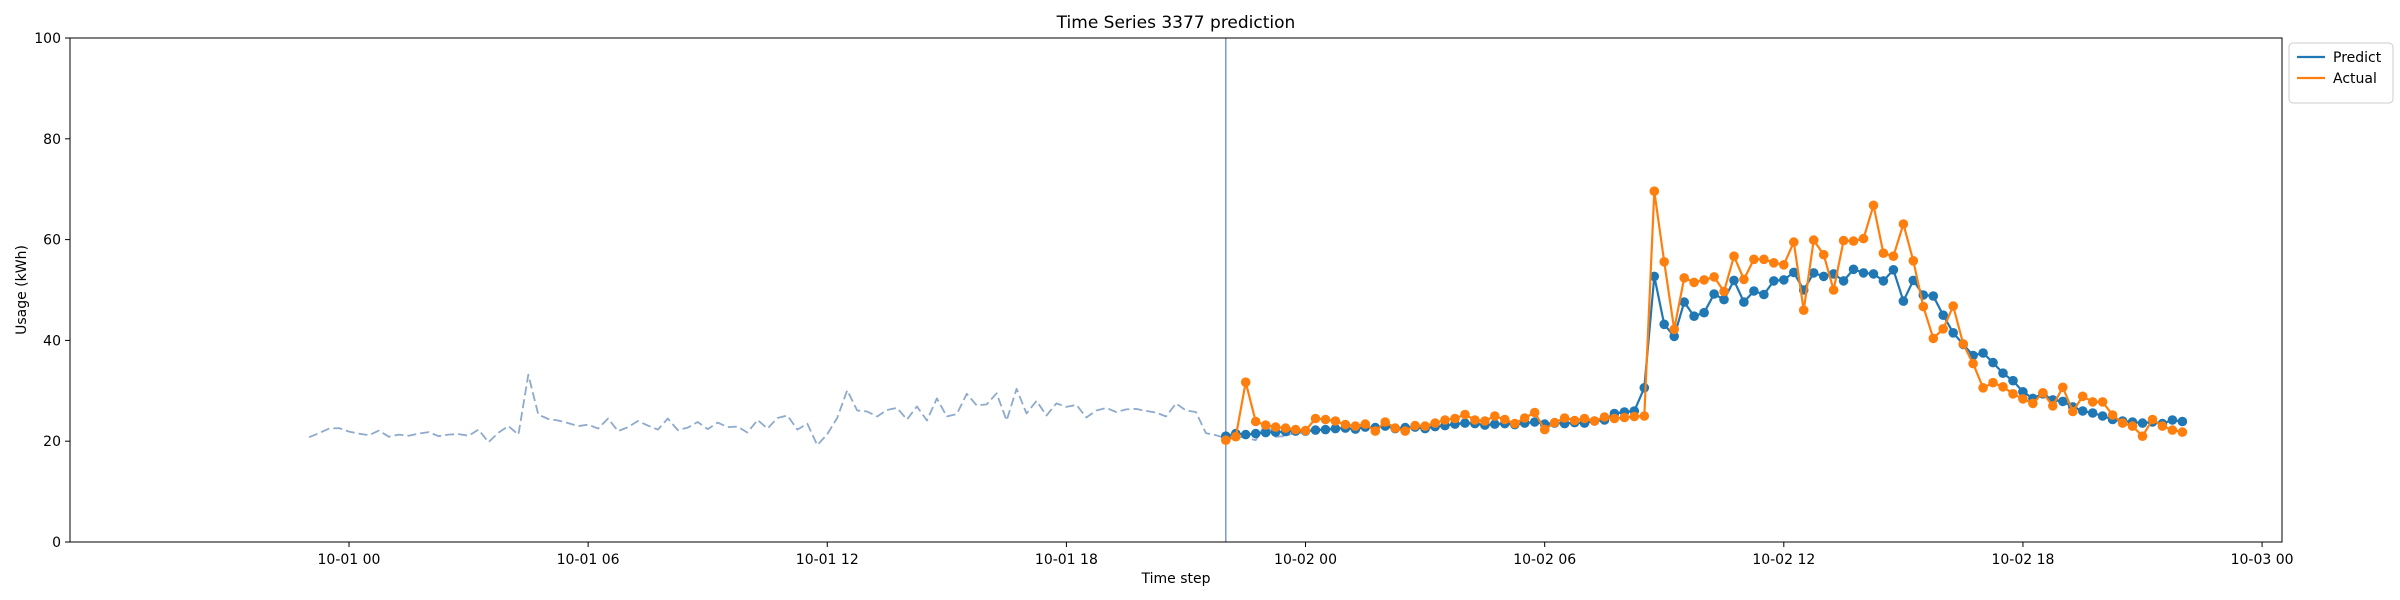 The width and height of the screenshot is (2400, 600). Describe the element at coordinates (2357, 58) in the screenshot. I see `legend-label-predict: Predict` at that location.